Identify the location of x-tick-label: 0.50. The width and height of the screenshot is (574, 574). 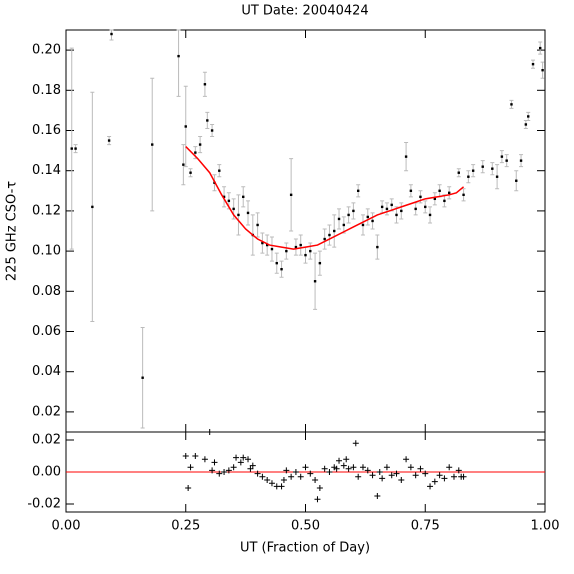
(305, 526).